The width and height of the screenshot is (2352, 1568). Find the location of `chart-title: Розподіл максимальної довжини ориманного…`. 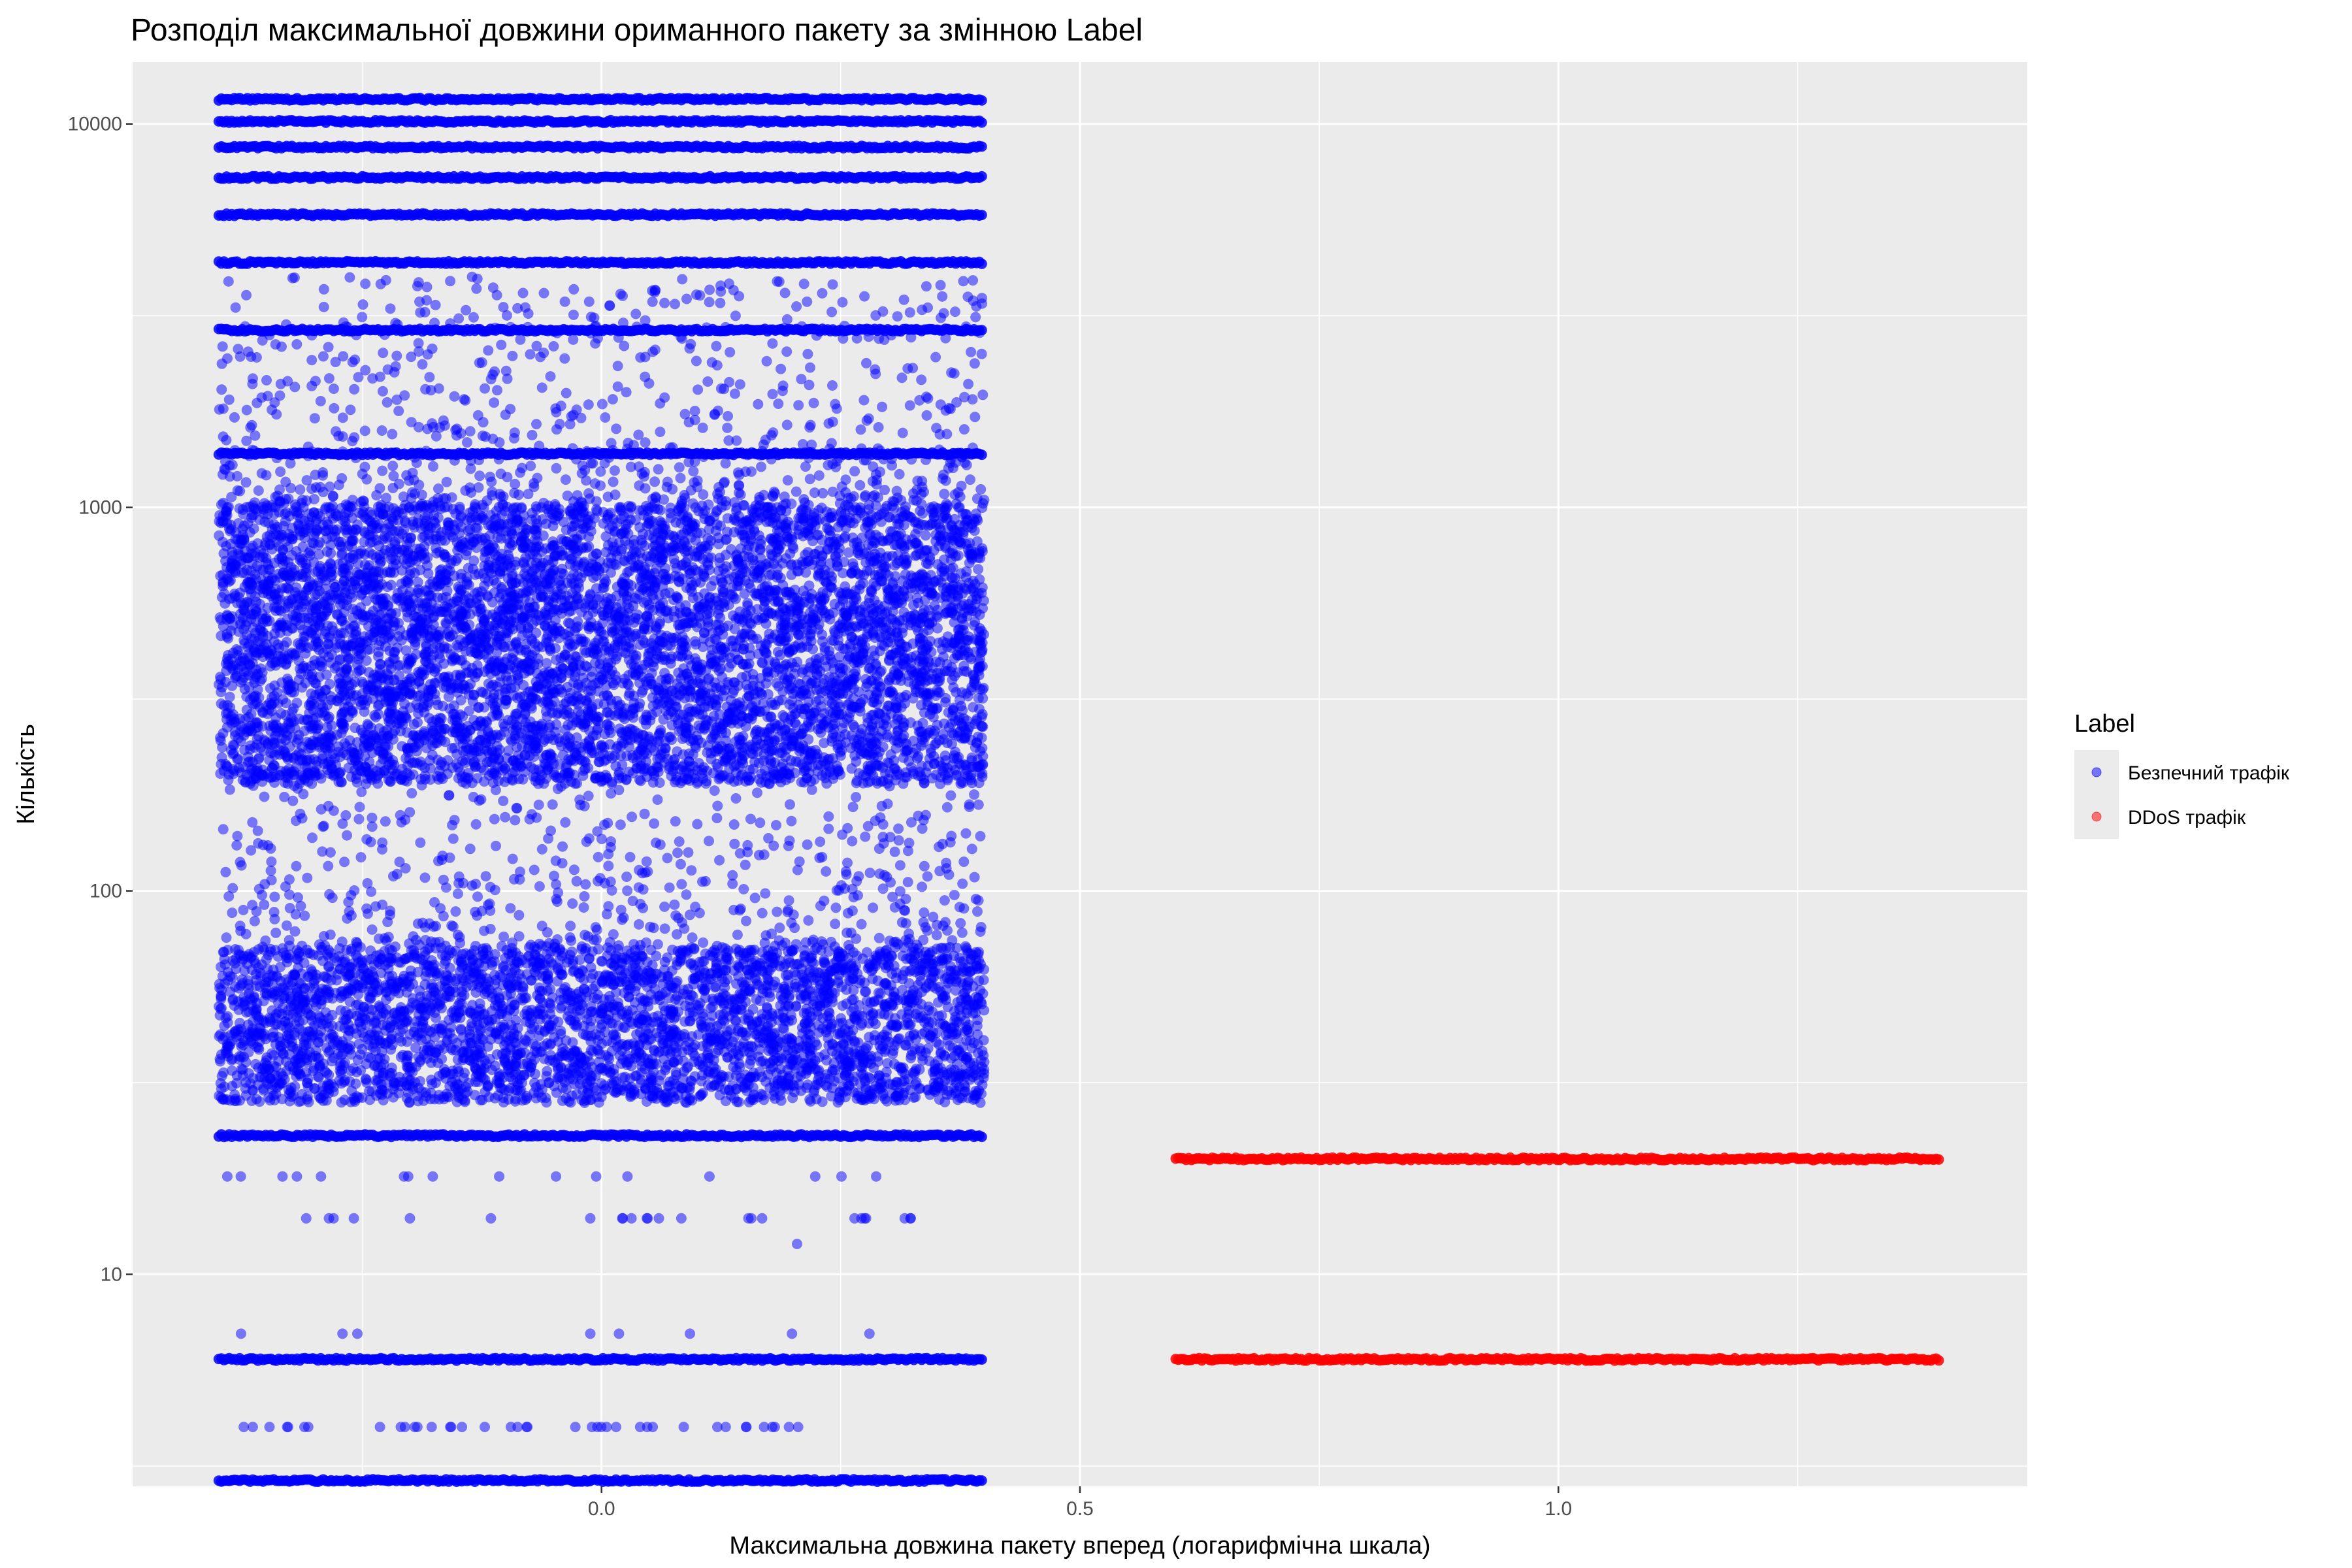

chart-title: Розподіл максимальної довжини ориманного… is located at coordinates (637, 30).